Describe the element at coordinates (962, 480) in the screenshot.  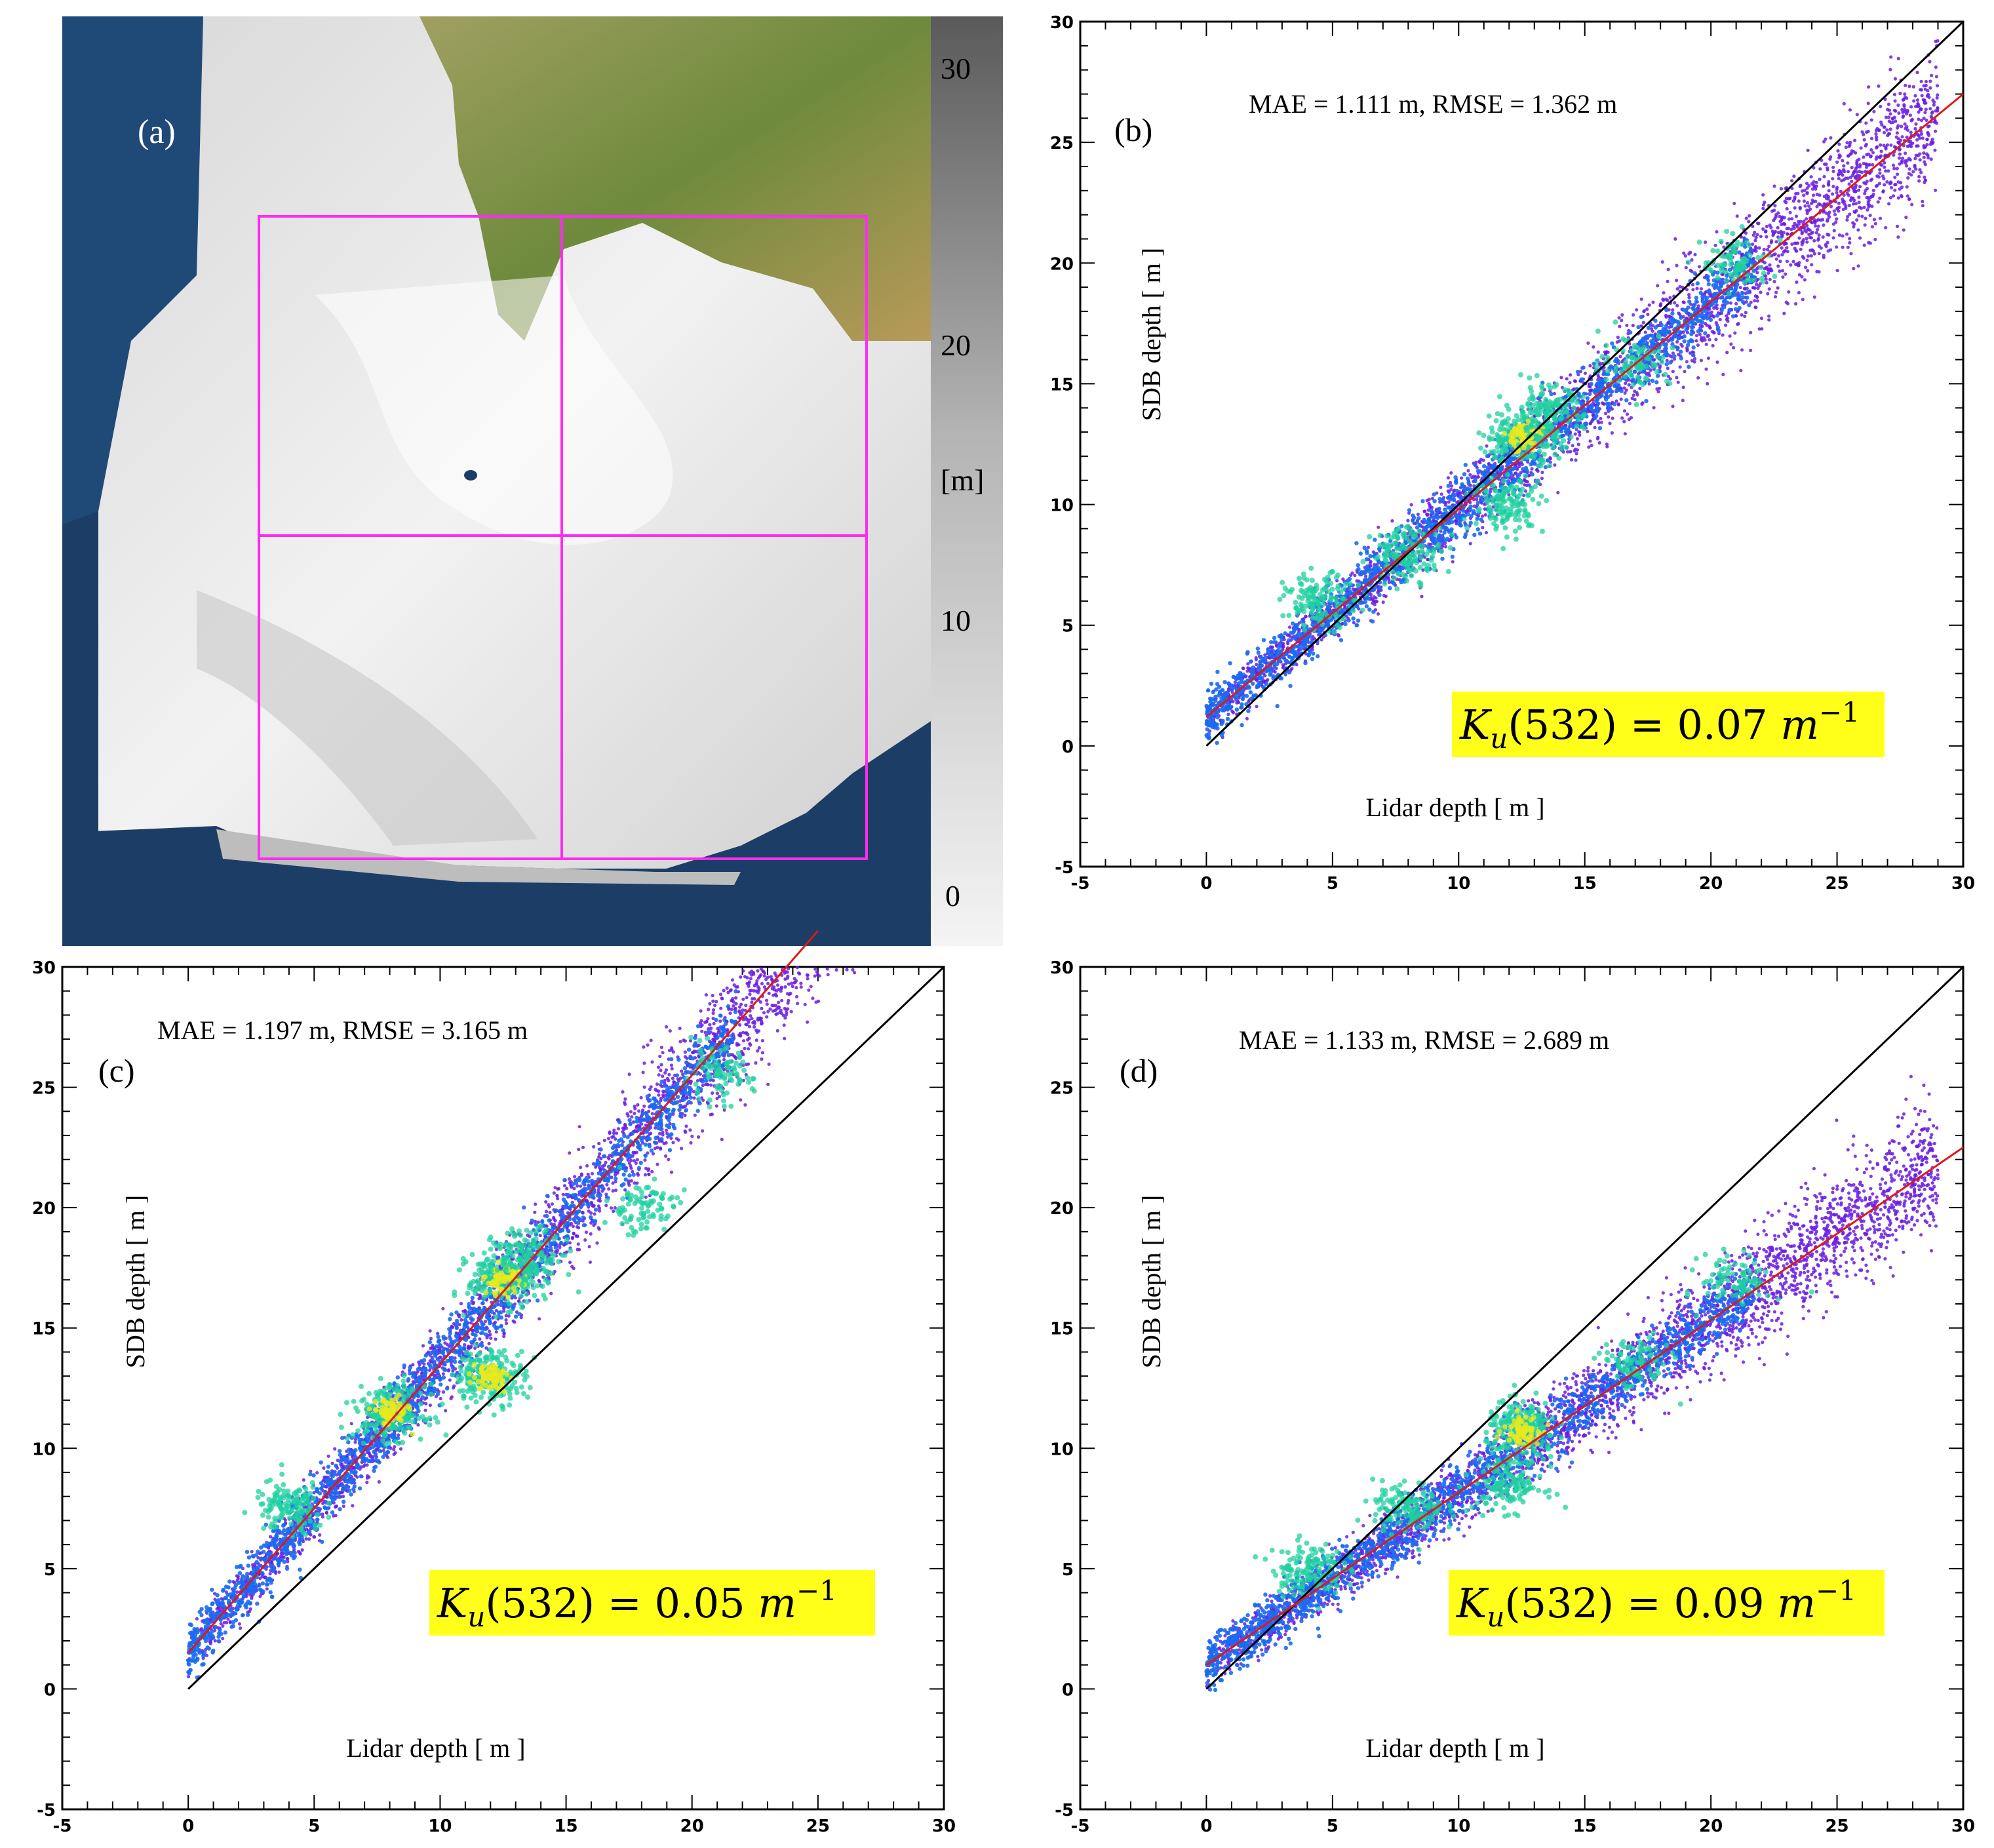
I see `colorbar-unit: [m]` at that location.